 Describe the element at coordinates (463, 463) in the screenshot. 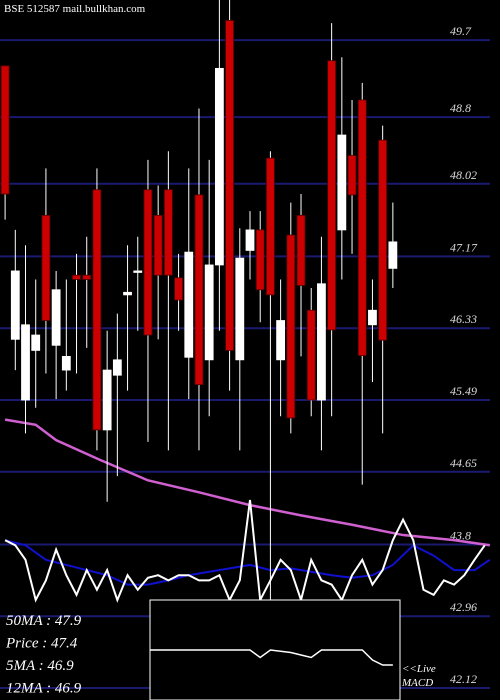

I see `y-tick-label: 44.65` at that location.